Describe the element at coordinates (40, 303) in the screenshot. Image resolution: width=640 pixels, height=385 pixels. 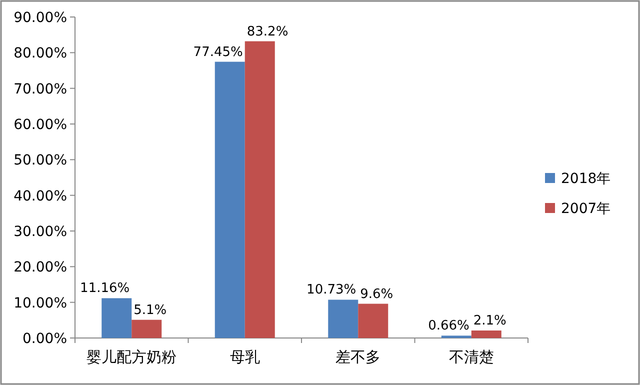
I see `y-tick-label: 10.00%` at that location.